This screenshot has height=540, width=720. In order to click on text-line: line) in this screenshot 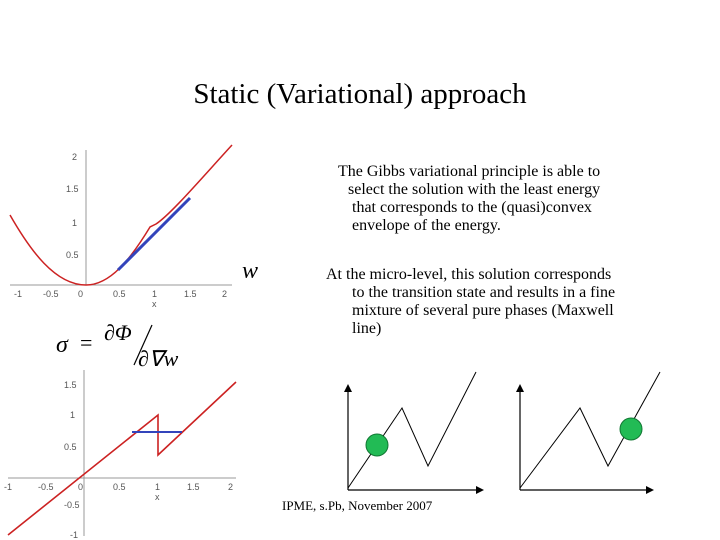, I will do `click(367, 328)`.